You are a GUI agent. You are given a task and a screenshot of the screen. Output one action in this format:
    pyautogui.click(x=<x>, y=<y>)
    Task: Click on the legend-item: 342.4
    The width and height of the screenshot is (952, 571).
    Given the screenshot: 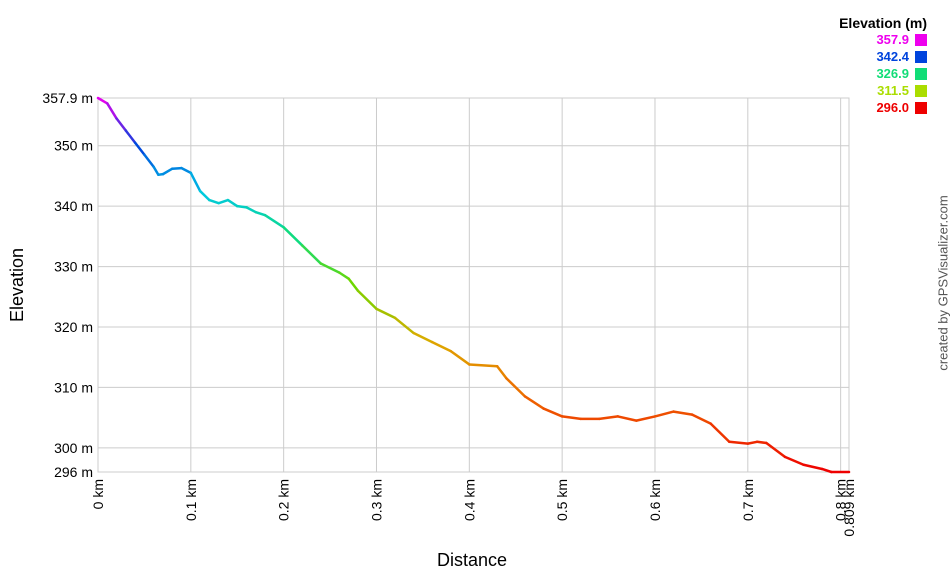 What is the action you would take?
    pyautogui.click(x=869, y=56)
    